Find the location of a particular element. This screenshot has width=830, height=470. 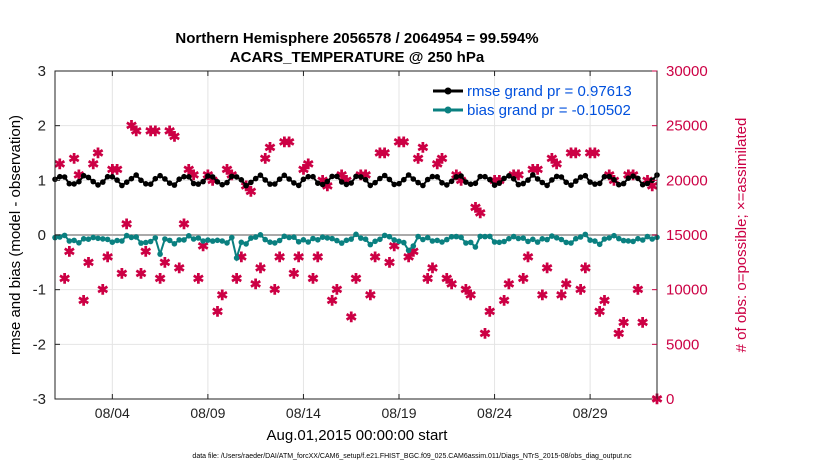

y-right-tick-label: 5000 is located at coordinates (682, 344).